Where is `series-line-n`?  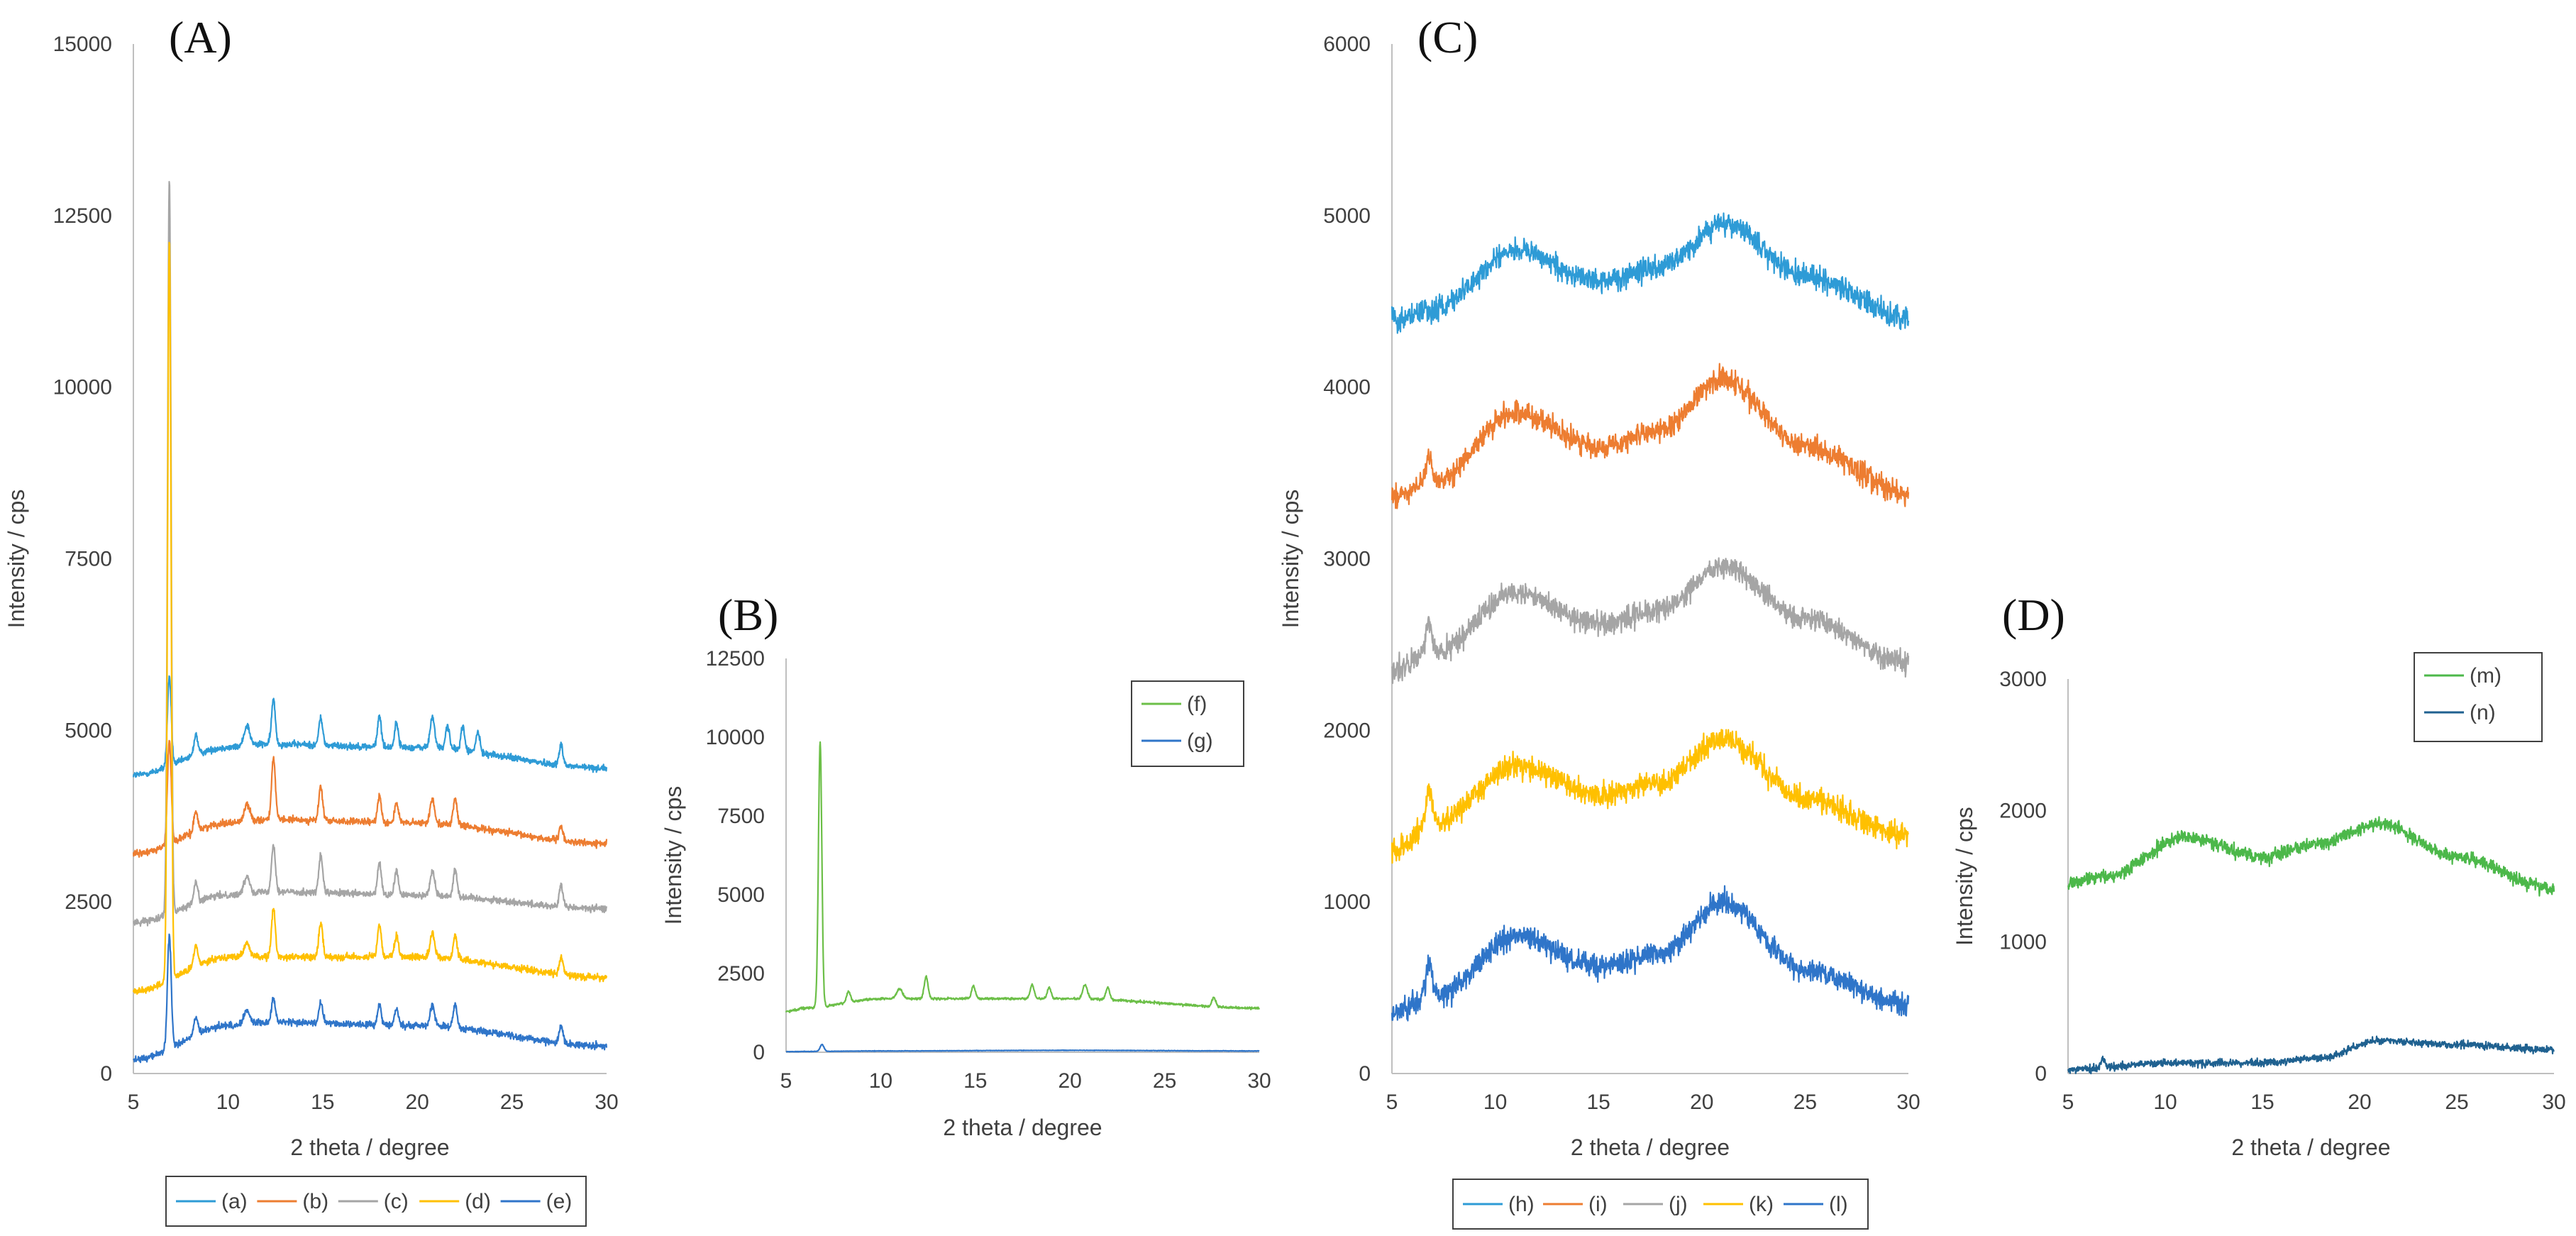
series-line-n is located at coordinates (2311, 1055).